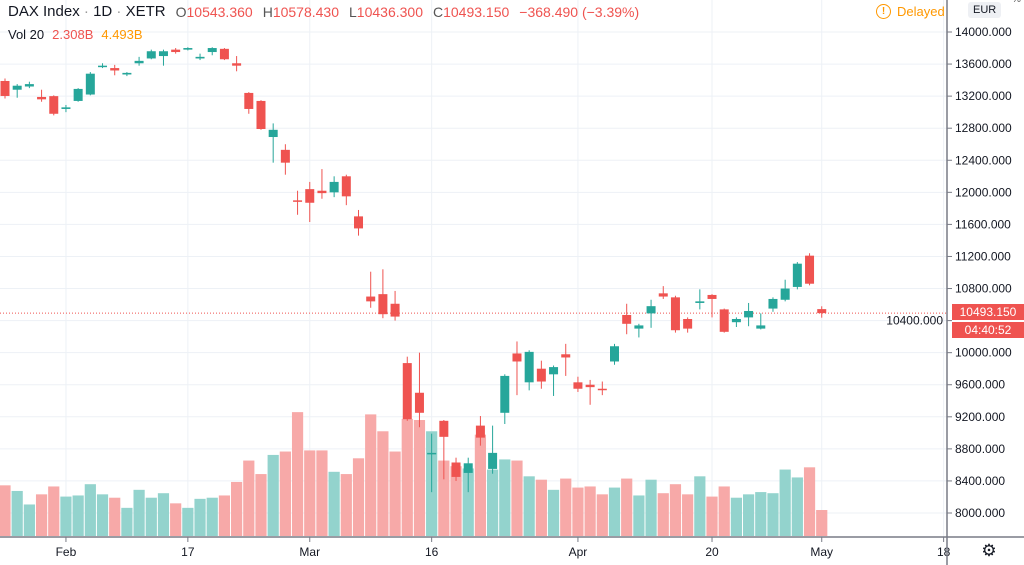  What do you see at coordinates (188, 552) in the screenshot?
I see `time-tick-label: 17` at bounding box center [188, 552].